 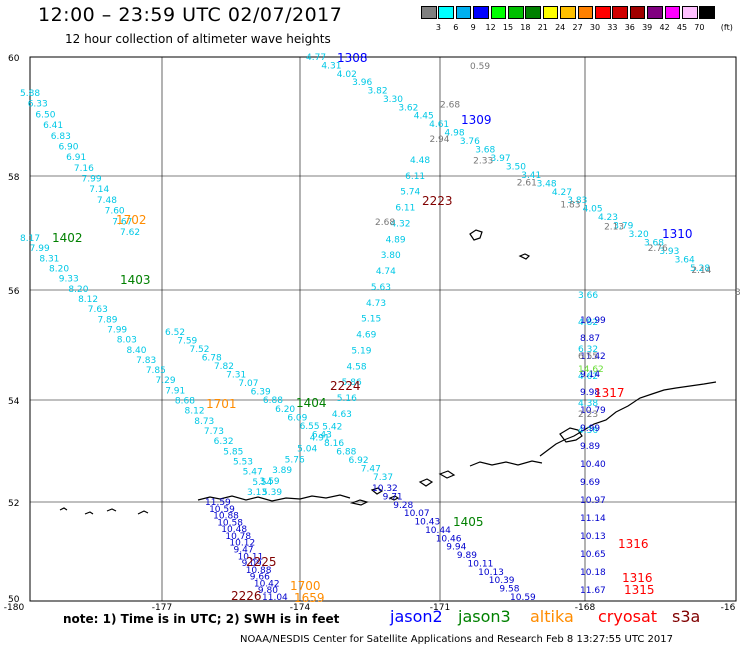 I want to click on pass-number-label: 1308, so click(x=352, y=58).